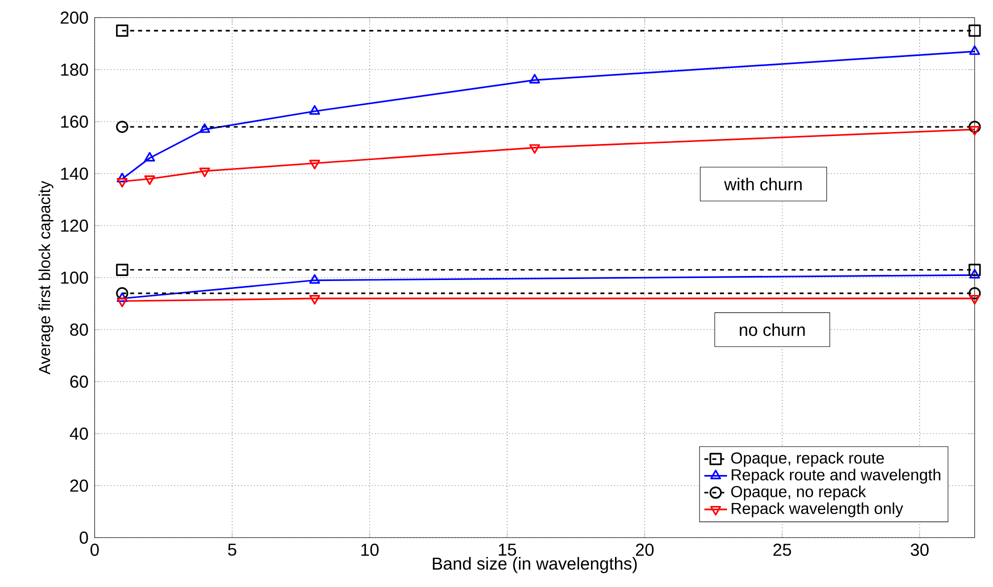 This screenshot has height=587, width=993. Describe the element at coordinates (79, 382) in the screenshot. I see `y-tick-label: 60` at that location.